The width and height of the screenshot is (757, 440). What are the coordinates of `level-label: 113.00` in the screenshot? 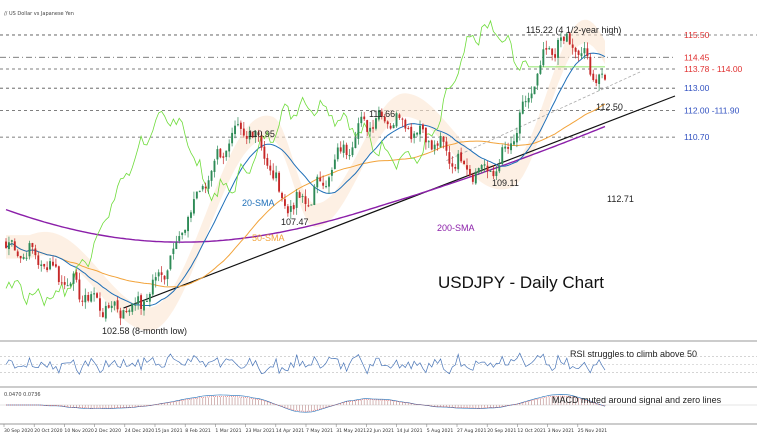 It's located at (697, 88).